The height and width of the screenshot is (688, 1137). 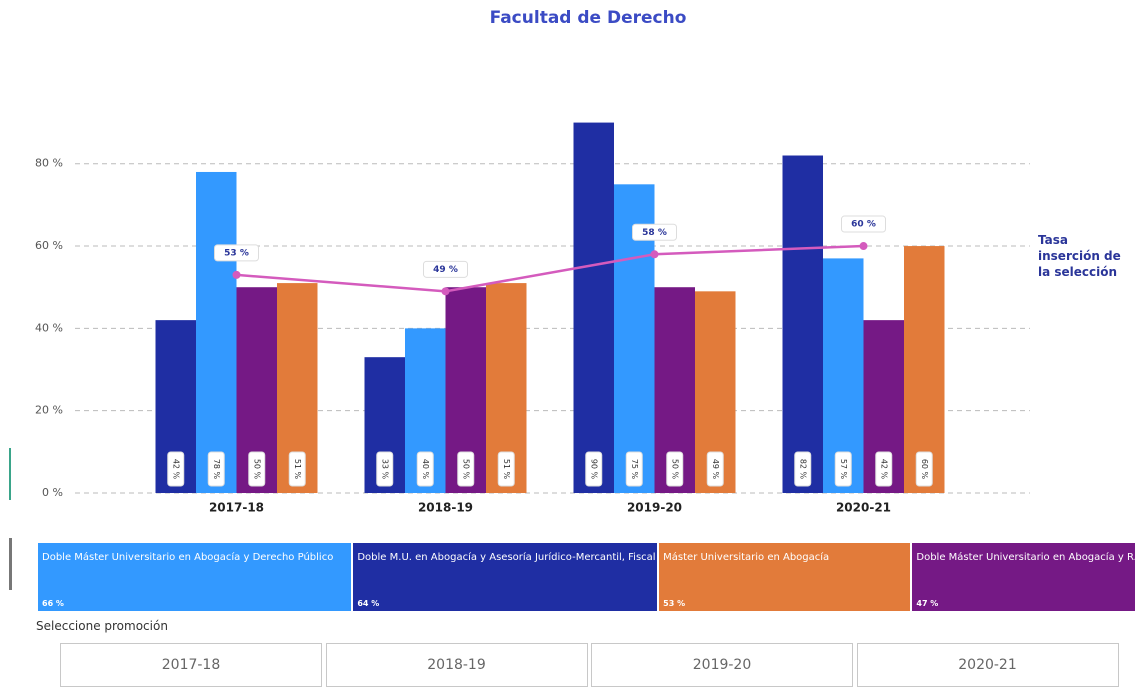 I want to click on accent-green, so click(x=10, y=474).